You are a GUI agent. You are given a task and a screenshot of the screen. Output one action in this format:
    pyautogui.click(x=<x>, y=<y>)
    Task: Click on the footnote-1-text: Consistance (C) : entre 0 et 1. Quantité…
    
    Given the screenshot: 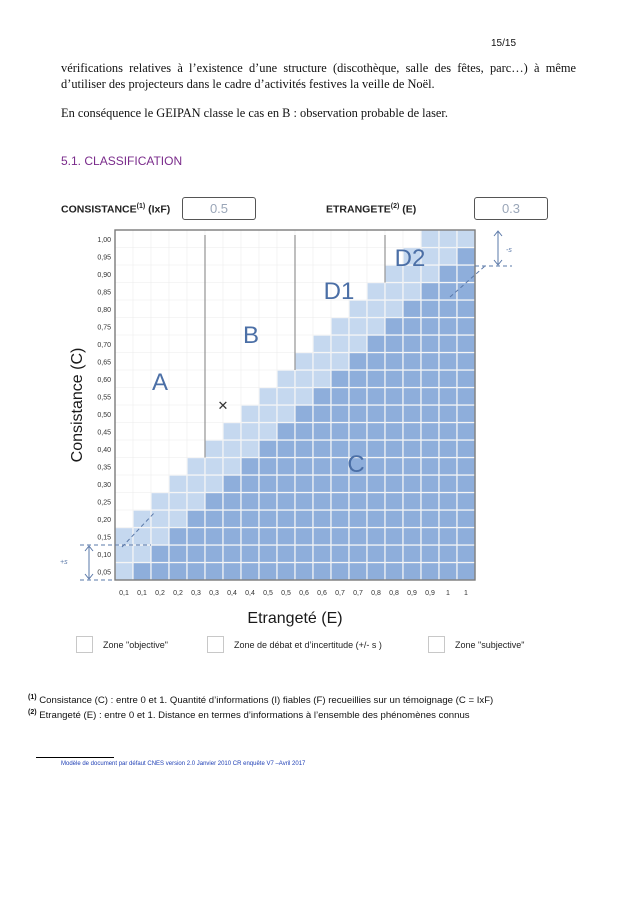 What is the action you would take?
    pyautogui.click(x=265, y=701)
    